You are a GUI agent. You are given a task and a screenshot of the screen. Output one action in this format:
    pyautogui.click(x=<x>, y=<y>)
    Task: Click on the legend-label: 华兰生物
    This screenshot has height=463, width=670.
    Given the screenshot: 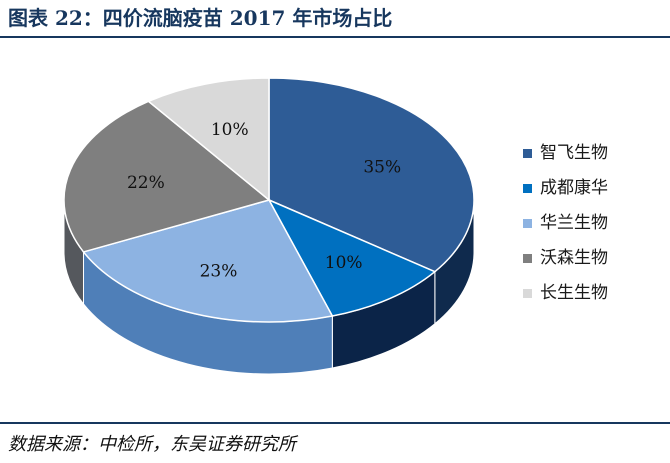 What is the action you would take?
    pyautogui.click(x=574, y=223)
    